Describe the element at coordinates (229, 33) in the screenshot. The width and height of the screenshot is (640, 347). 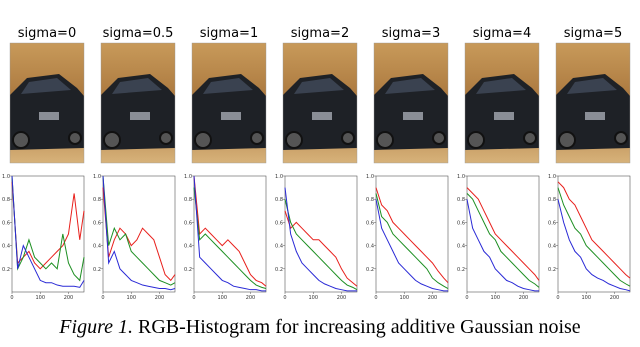
I see `panel-title: sigma=1` at that location.